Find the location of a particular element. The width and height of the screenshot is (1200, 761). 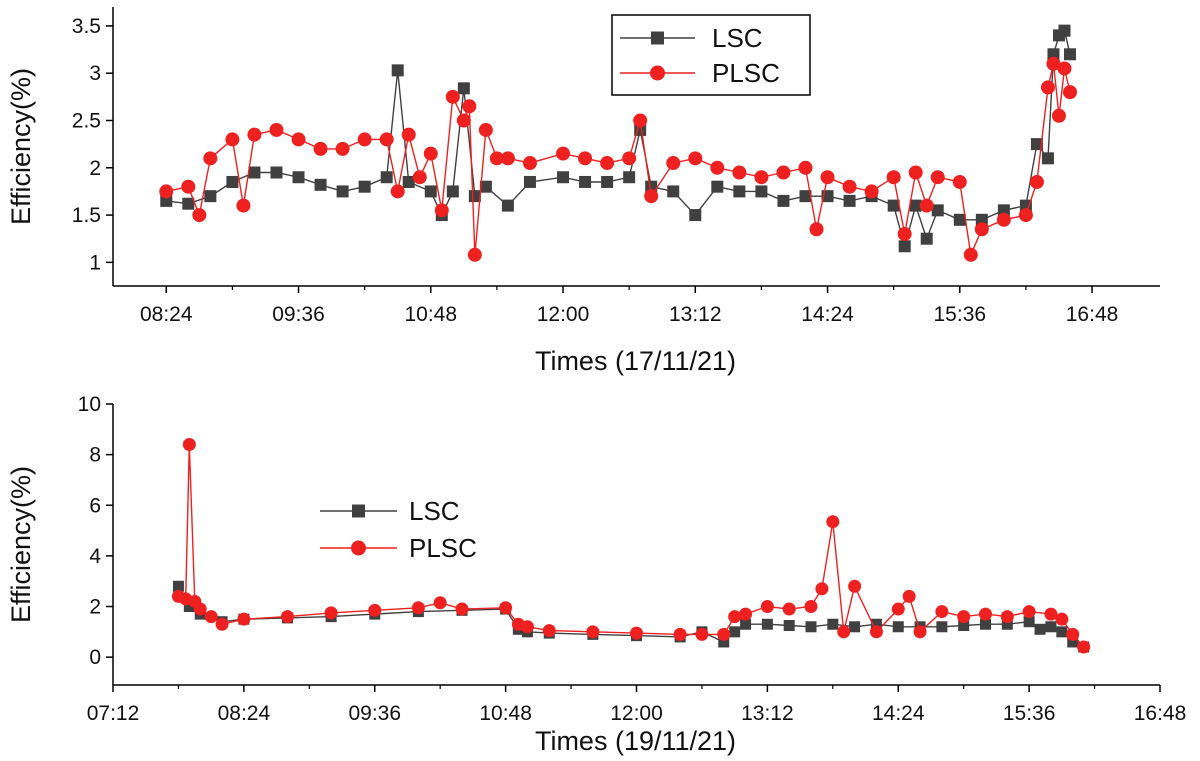

chart-bottom-y-axis-title: Efficiency(%) is located at coordinates (21, 544).